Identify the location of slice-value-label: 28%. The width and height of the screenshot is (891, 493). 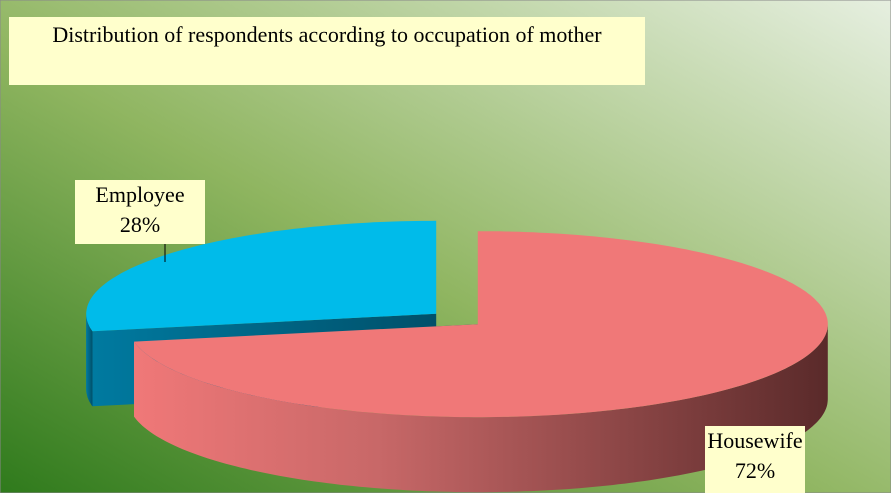
(140, 224).